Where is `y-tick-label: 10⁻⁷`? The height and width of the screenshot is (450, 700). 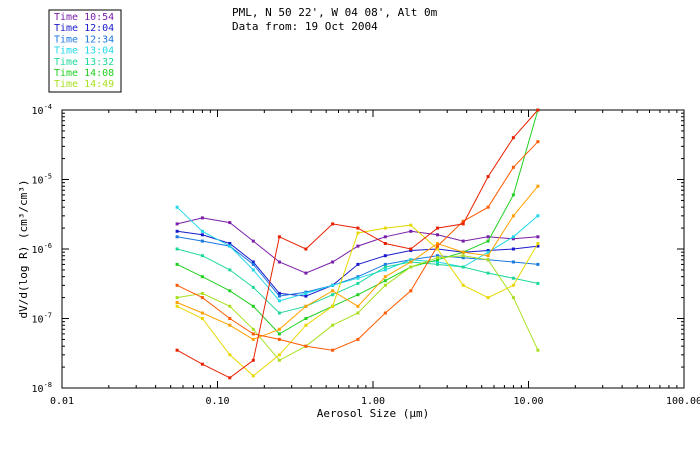 y-tick-label: 10⁻⁷ is located at coordinates (42, 319).